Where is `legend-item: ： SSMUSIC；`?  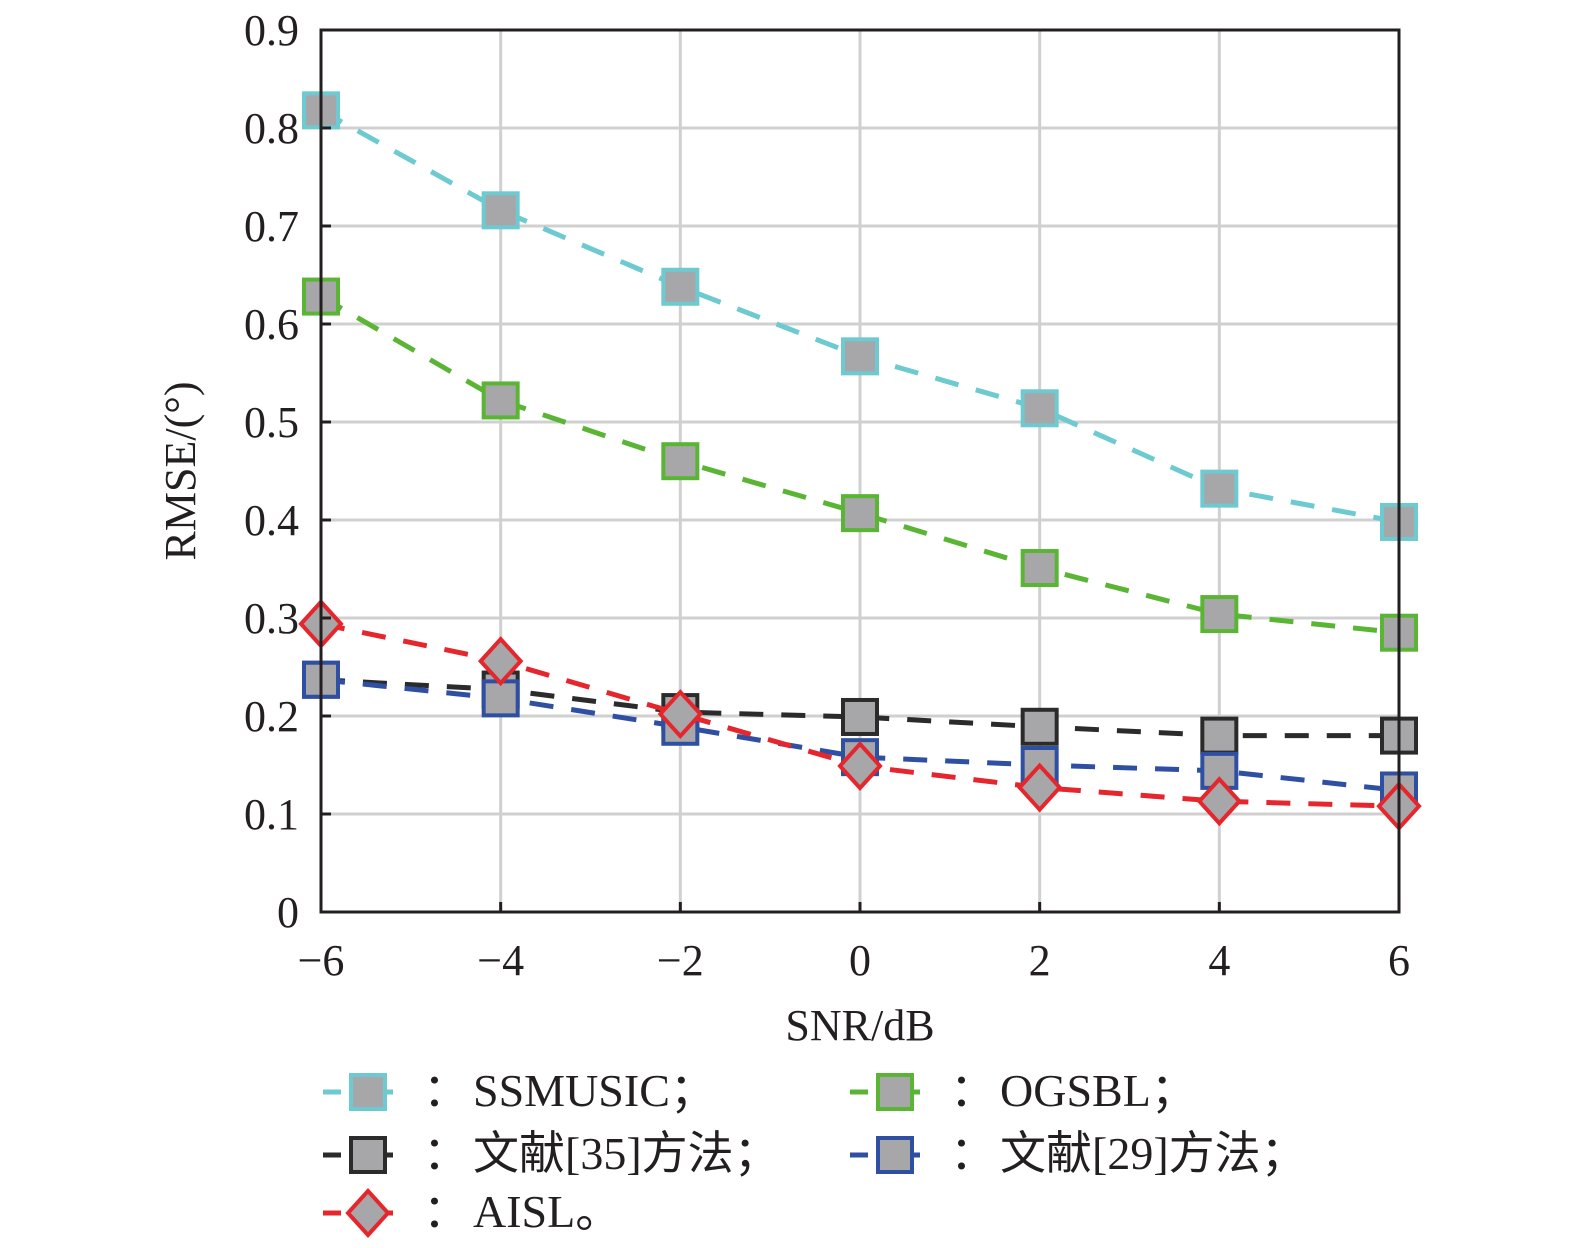
legend-item: ： SSMUSIC； is located at coordinates (519, 1090).